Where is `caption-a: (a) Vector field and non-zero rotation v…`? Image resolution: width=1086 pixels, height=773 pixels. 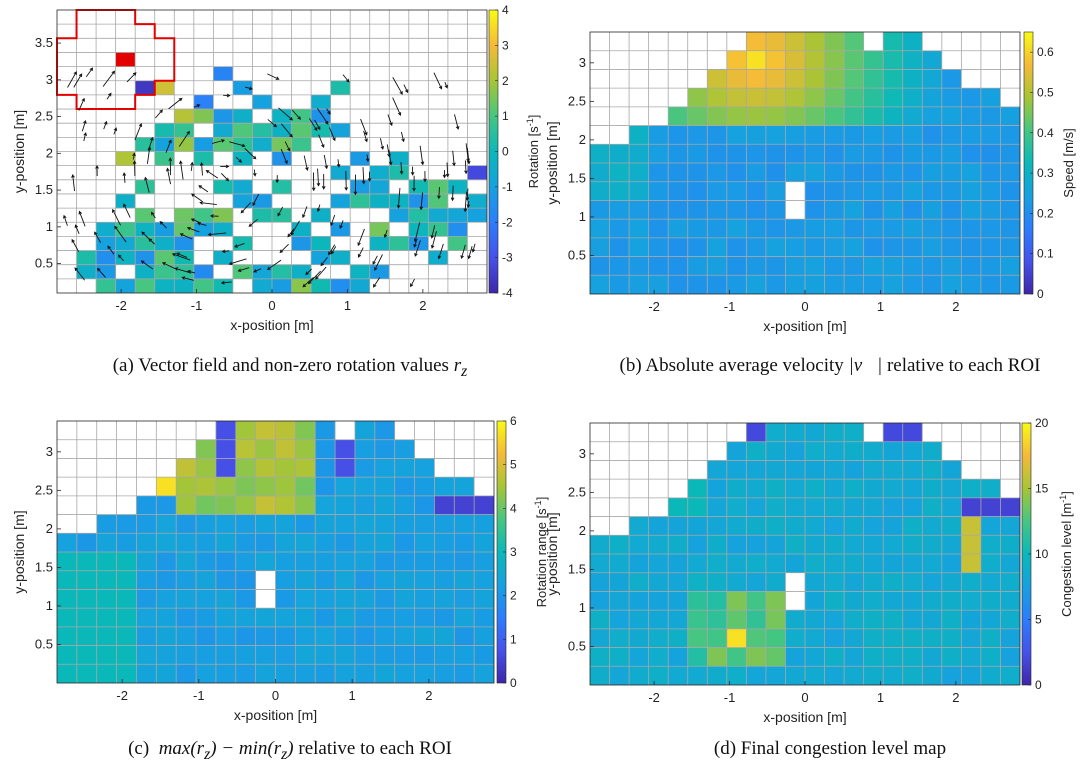 caption-a: (a) Vector field and non-zero rotation v… is located at coordinates (290, 367).